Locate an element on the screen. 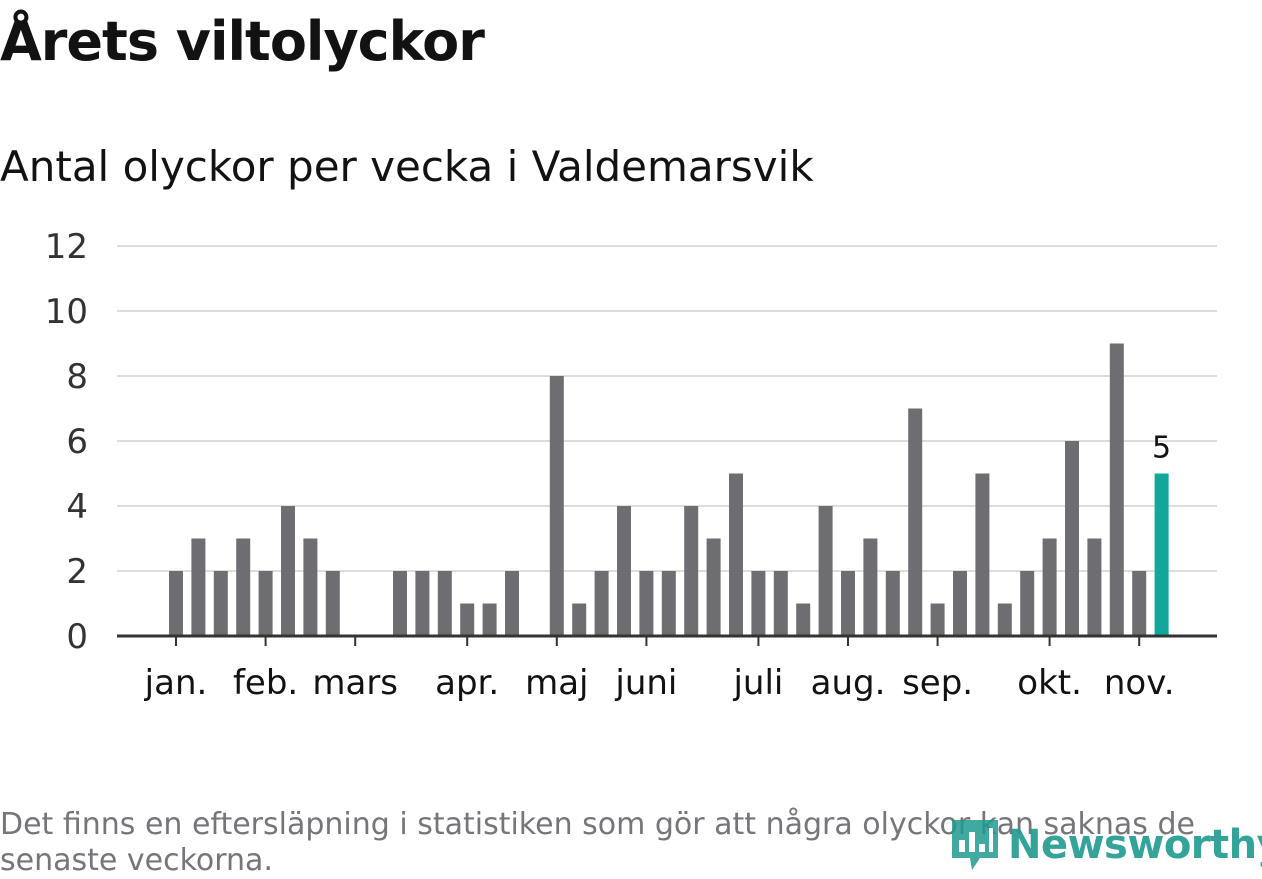  x-tick-label: mars is located at coordinates (355, 683).